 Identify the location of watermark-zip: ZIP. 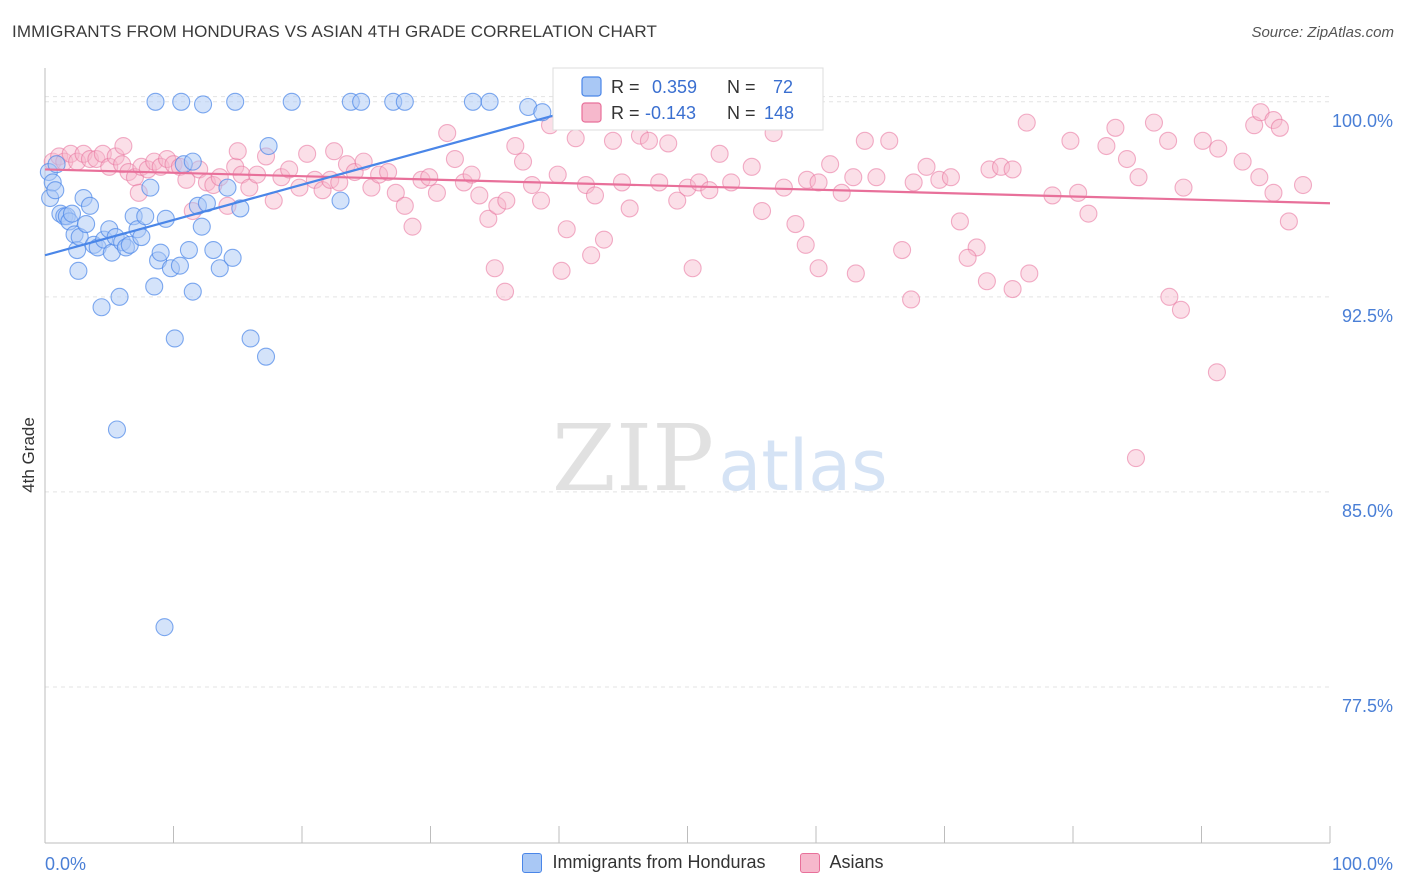
(633, 458).